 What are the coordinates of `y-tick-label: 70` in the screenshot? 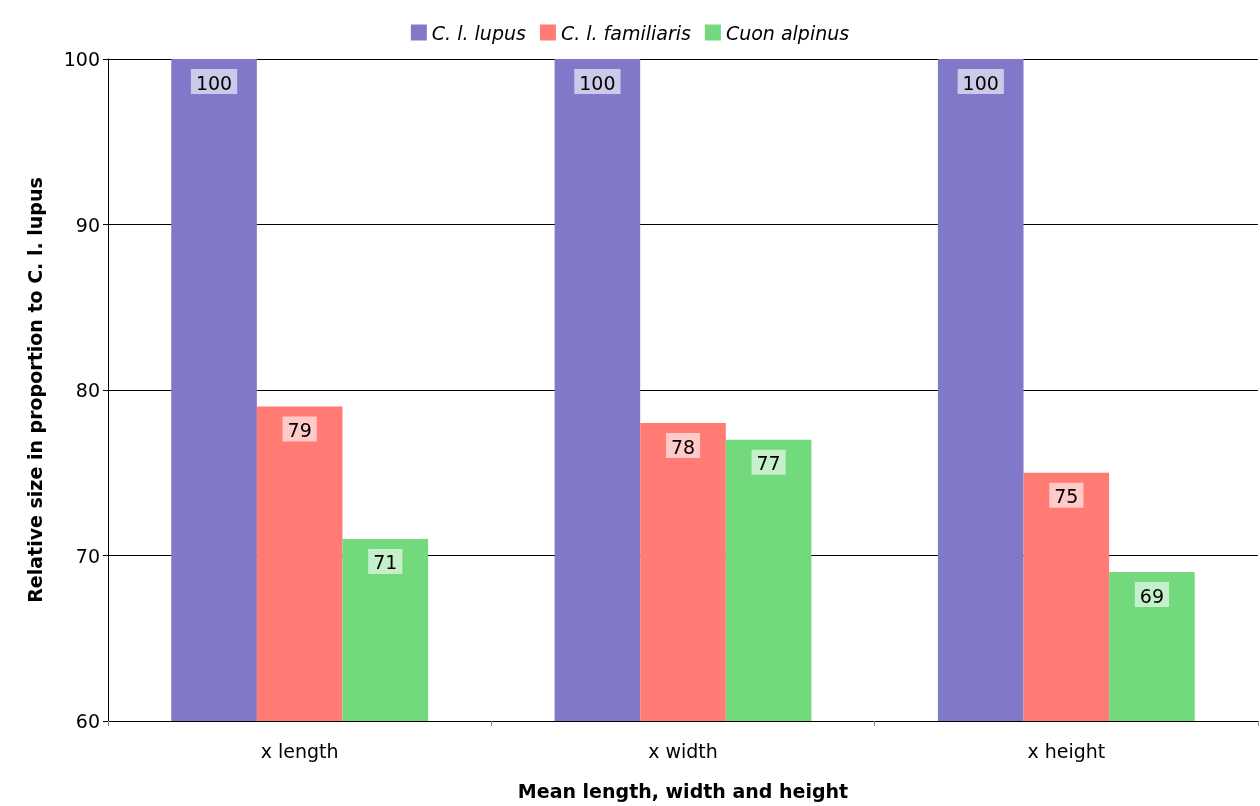 It's located at (87, 555).